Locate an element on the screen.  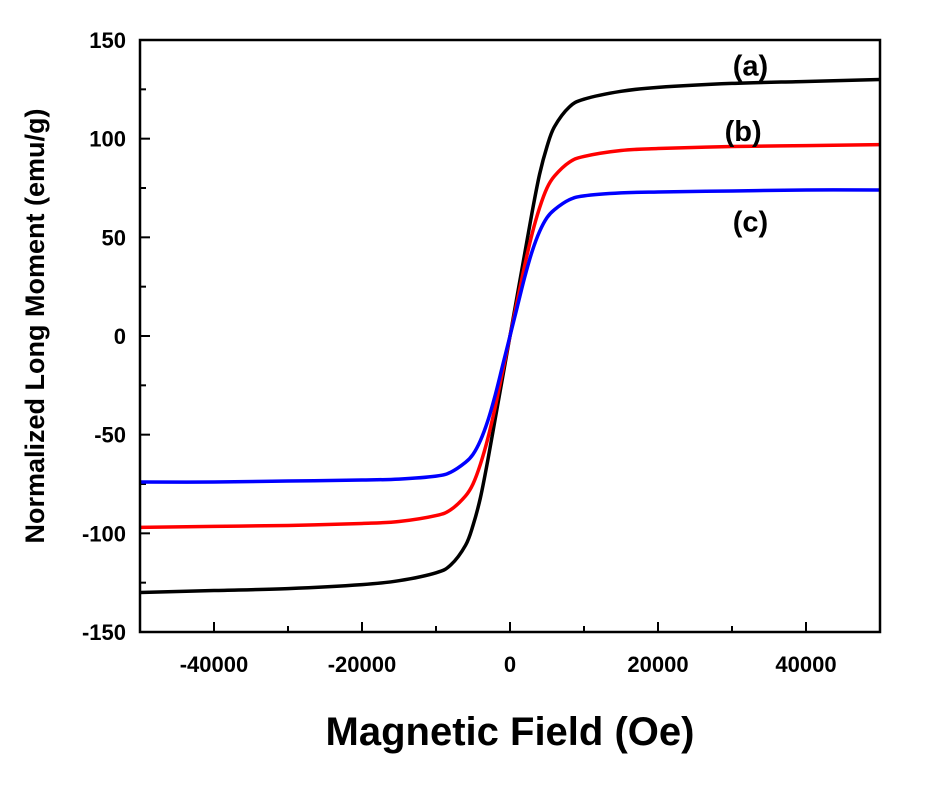
y-tick-label: 100 is located at coordinates (107, 139).